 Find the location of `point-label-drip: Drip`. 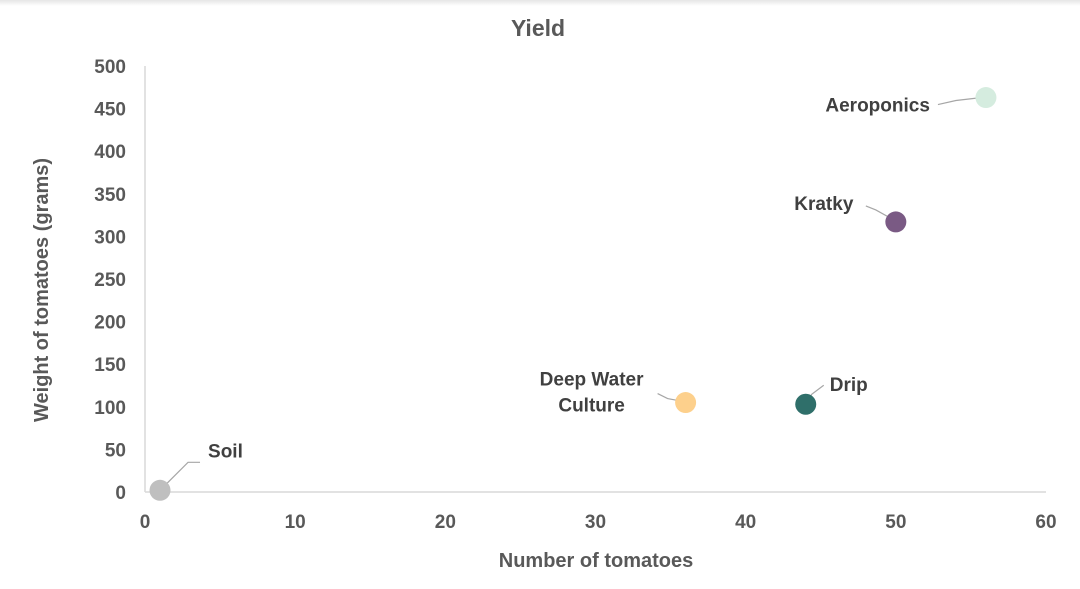

point-label-drip: Drip is located at coordinates (849, 385).